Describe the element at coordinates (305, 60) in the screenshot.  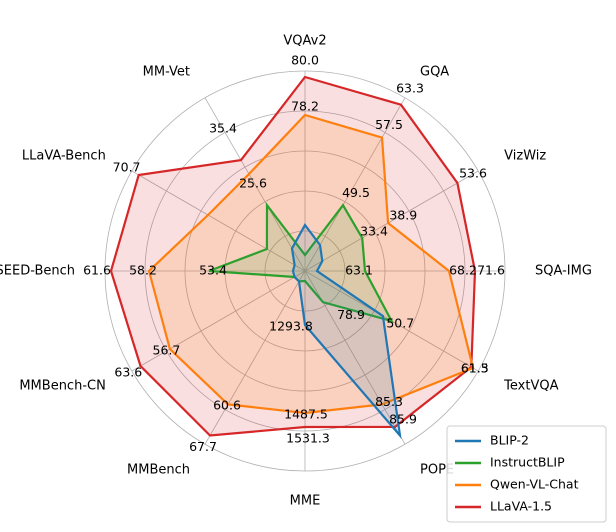
I see `data-label-llava-1-5-vqav2: 80.0` at that location.